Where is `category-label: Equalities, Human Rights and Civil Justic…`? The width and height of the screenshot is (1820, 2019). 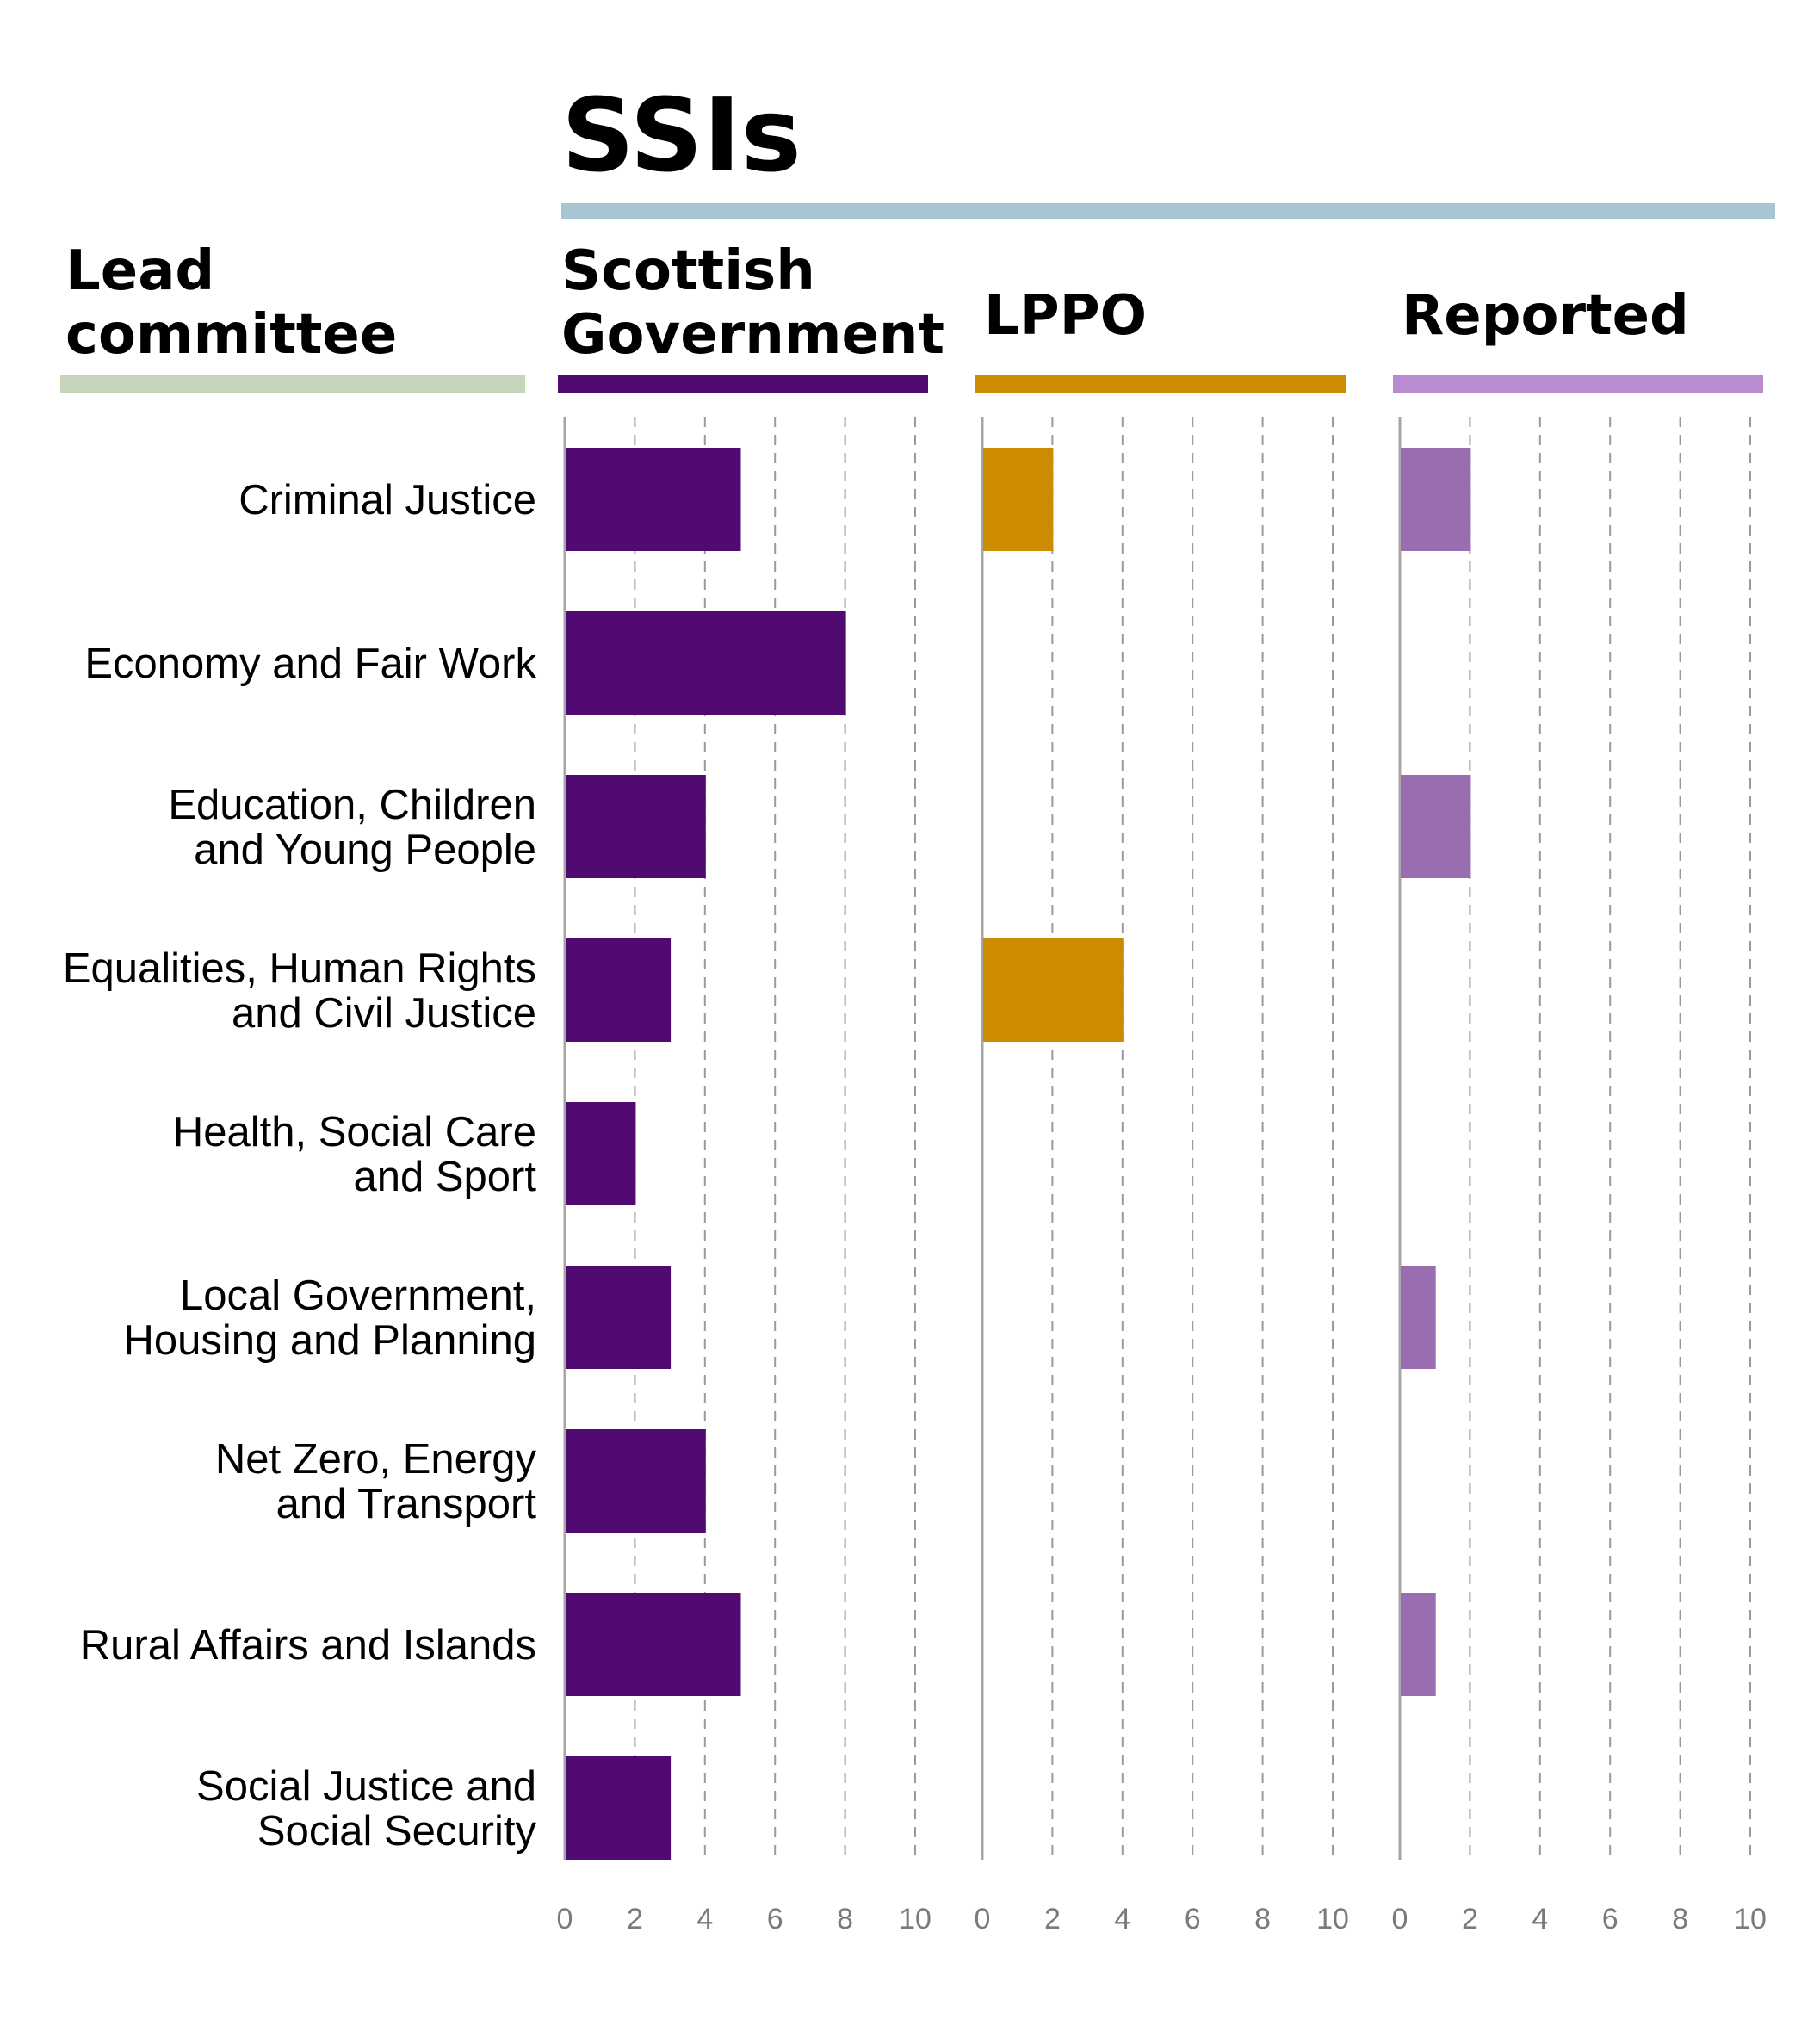
category-label: Equalities, Human Rights and Civil Justic… is located at coordinates (299, 991).